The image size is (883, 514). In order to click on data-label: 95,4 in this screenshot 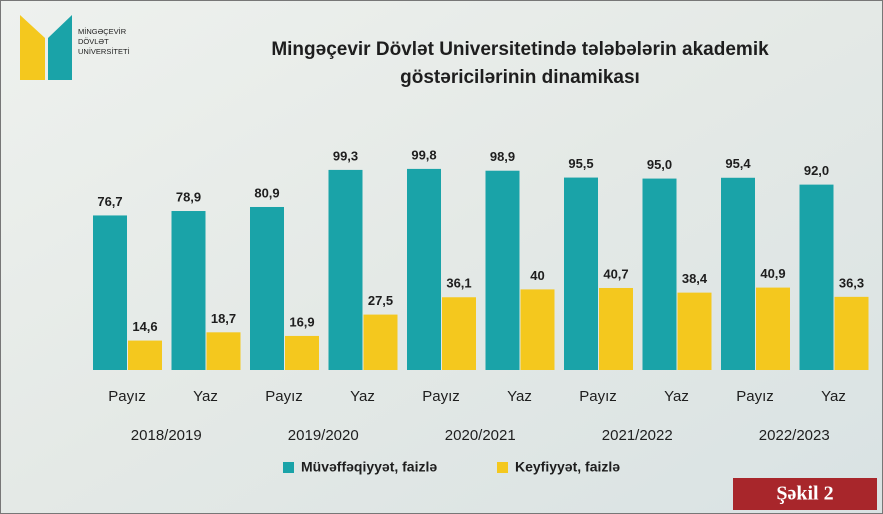, I will do `click(738, 163)`.